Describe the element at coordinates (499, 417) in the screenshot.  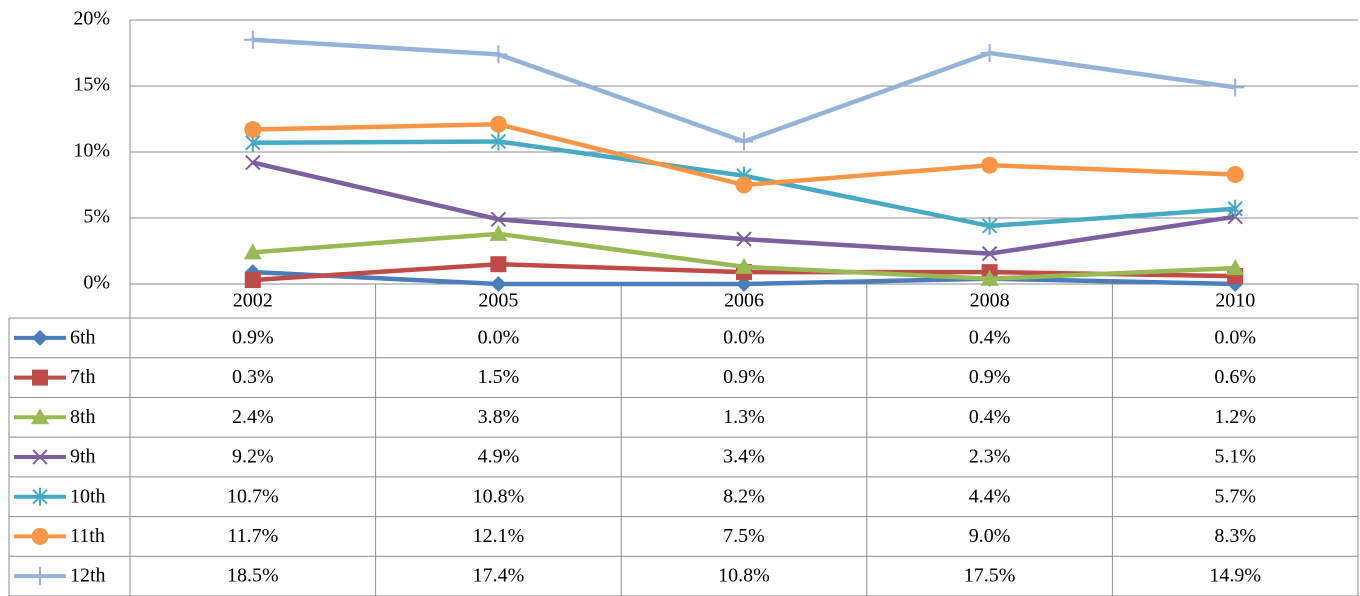
I see `table-cell: 3.8%` at that location.